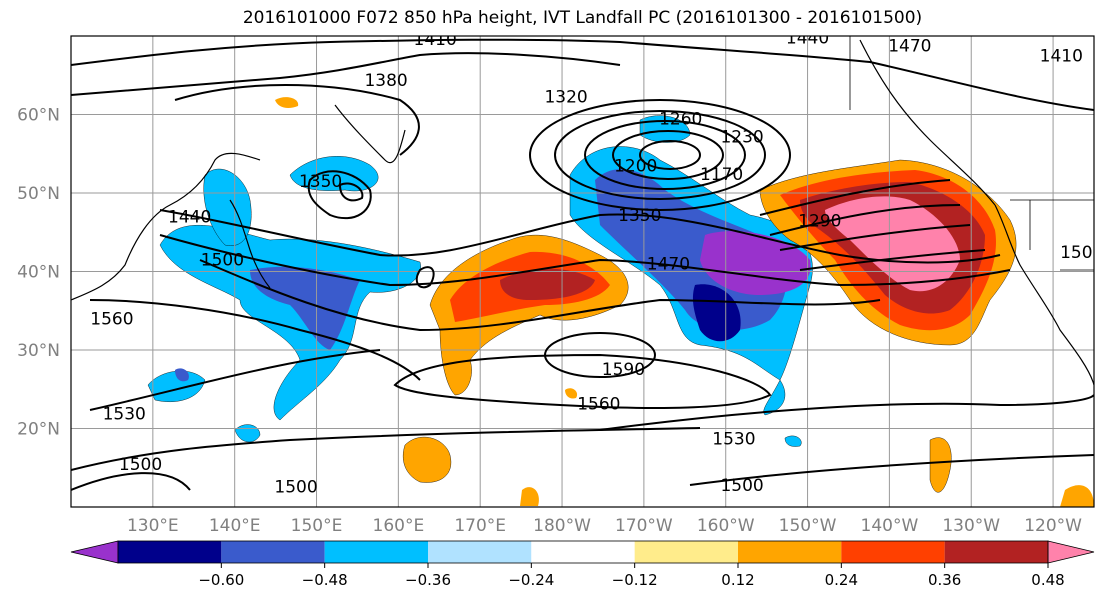  I want to click on lon-tick-label: 150°E, so click(317, 526).